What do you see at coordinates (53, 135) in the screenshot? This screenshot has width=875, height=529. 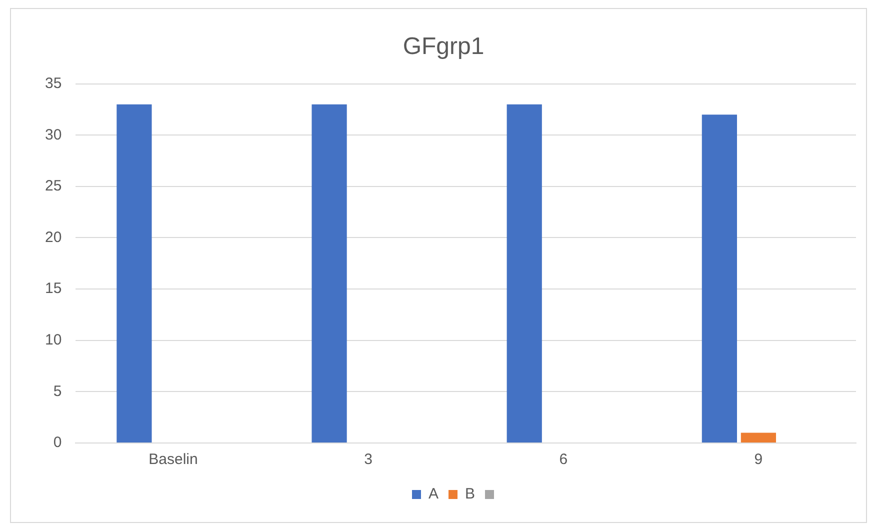 I see `y-tick-label: 30` at bounding box center [53, 135].